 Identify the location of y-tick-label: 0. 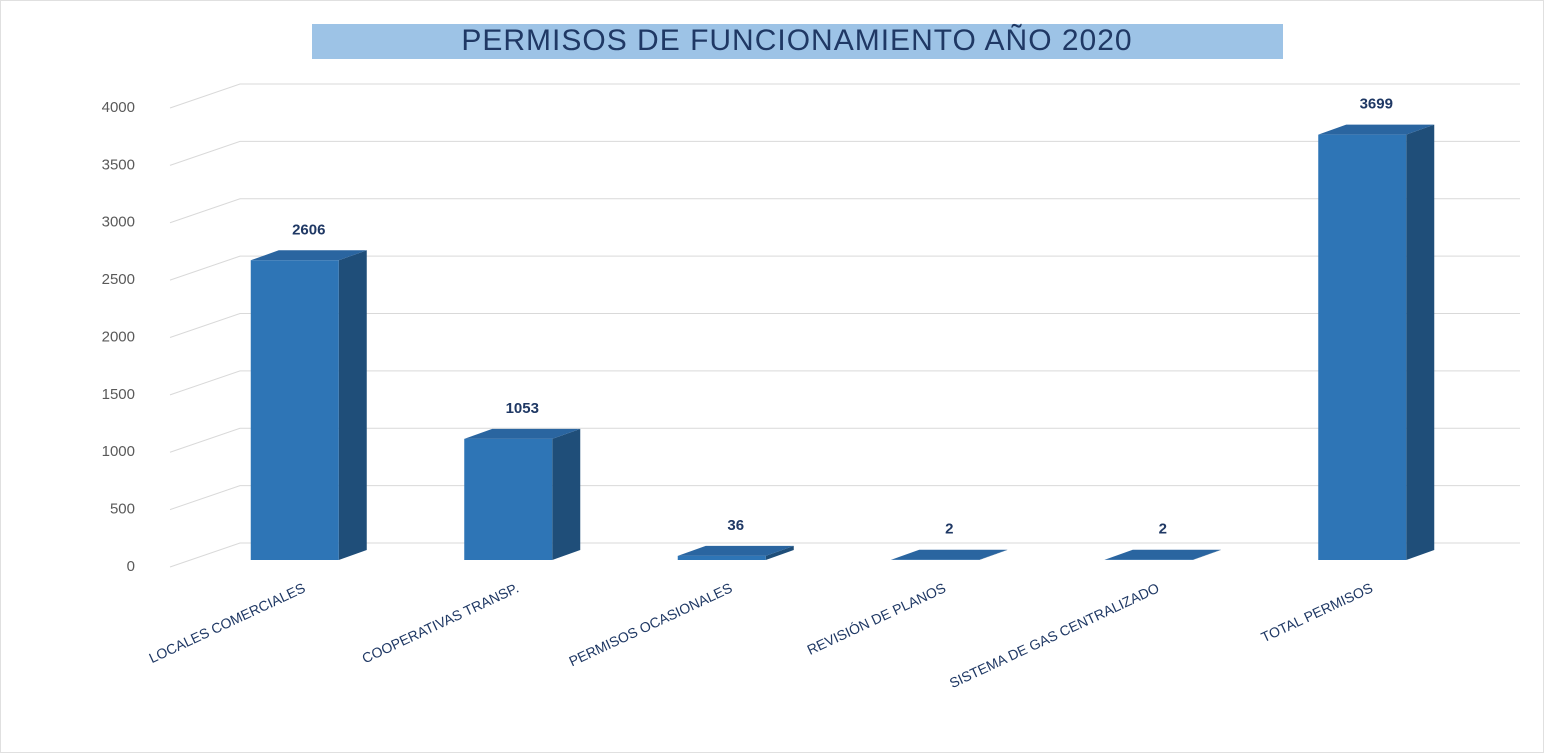
(131, 566).